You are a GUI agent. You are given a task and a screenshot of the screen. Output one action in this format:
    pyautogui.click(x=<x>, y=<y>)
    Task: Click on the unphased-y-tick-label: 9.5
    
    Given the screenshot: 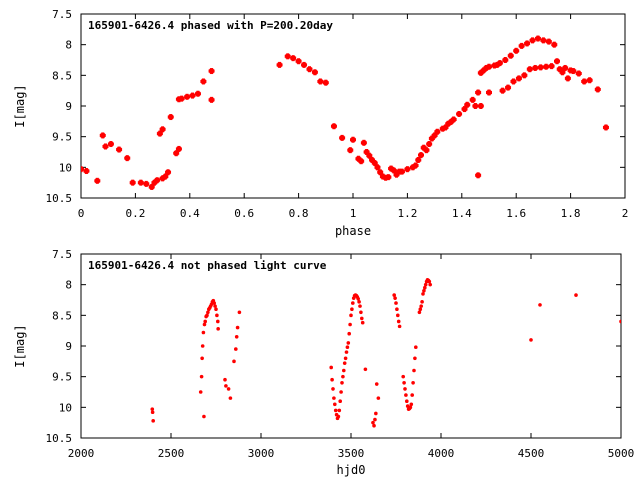 What is the action you would take?
    pyautogui.click(x=62, y=377)
    